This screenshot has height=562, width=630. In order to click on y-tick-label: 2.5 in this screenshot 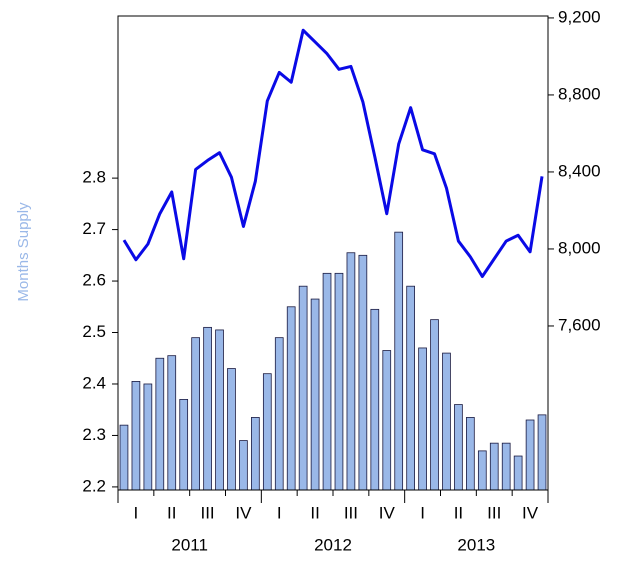, I will do `click(94, 331)`.